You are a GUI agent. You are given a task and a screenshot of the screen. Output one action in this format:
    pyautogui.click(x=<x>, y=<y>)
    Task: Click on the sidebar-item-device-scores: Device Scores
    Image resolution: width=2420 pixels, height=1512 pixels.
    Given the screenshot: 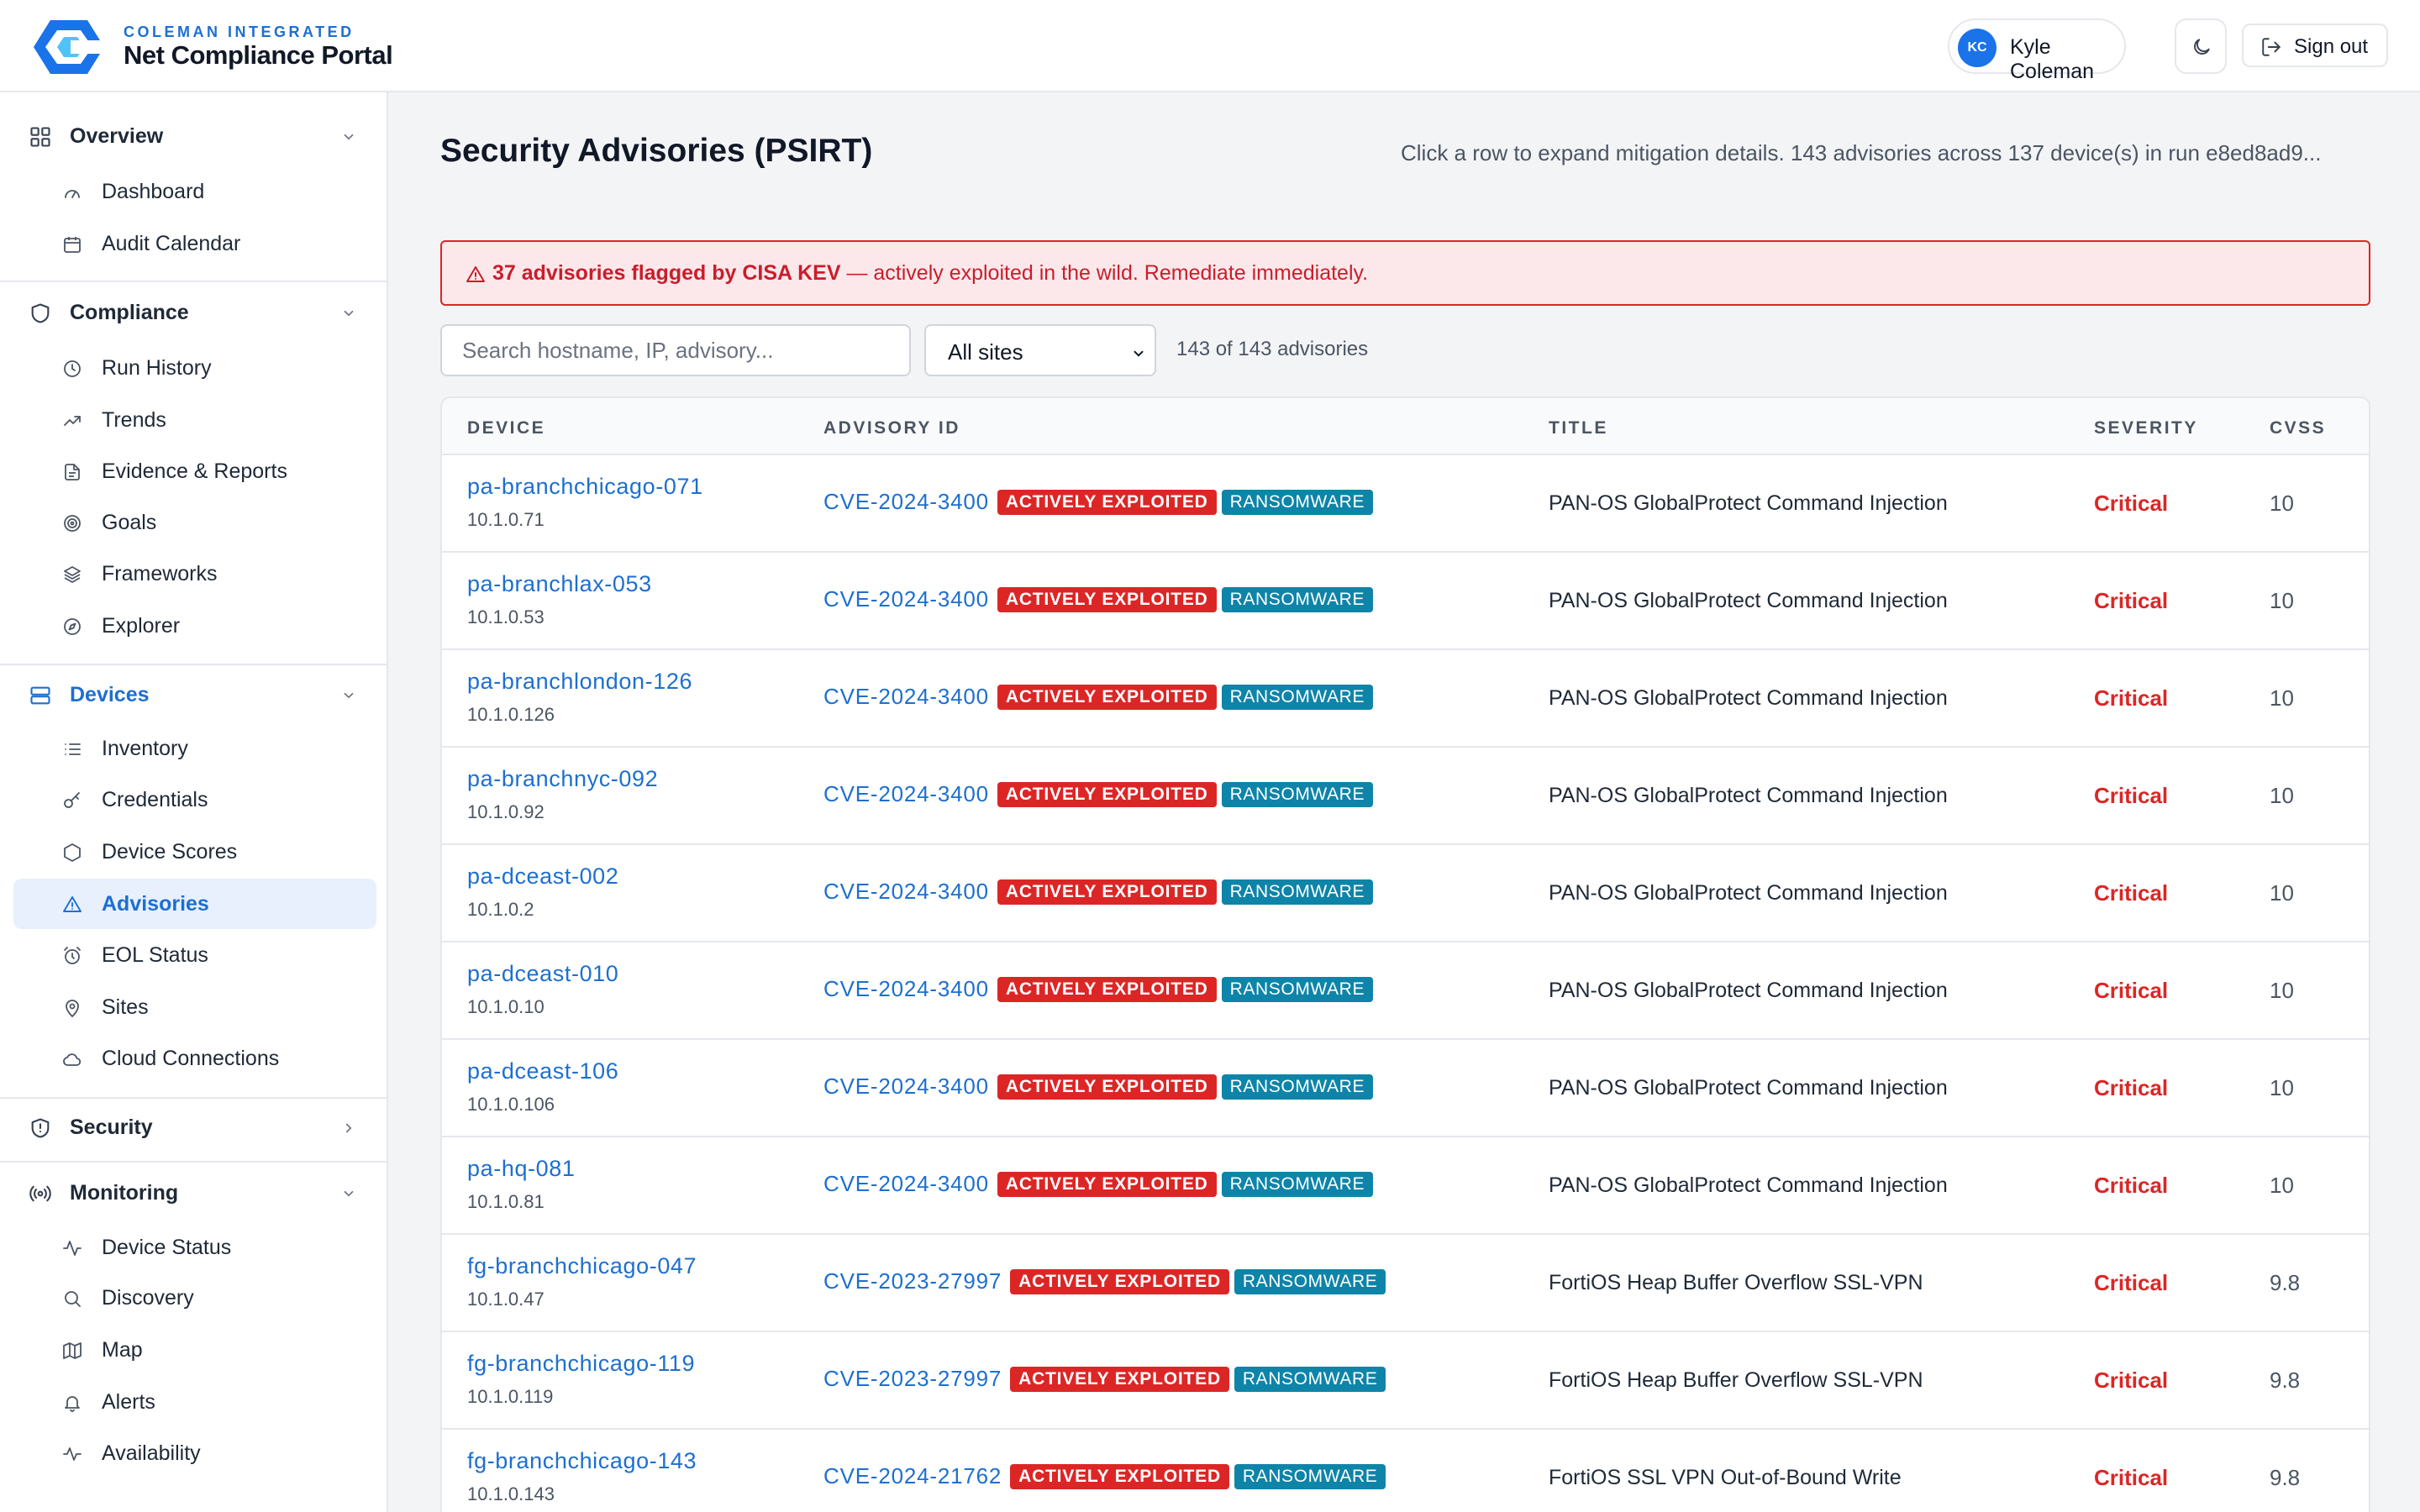 What is the action you would take?
    pyautogui.click(x=195, y=852)
    